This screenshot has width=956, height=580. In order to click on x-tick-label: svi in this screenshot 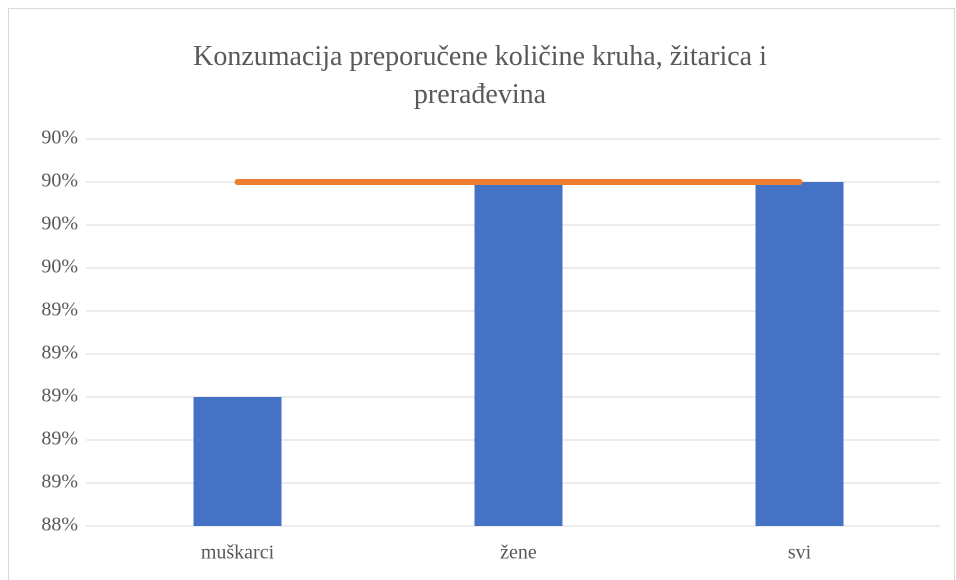, I will do `click(800, 553)`.